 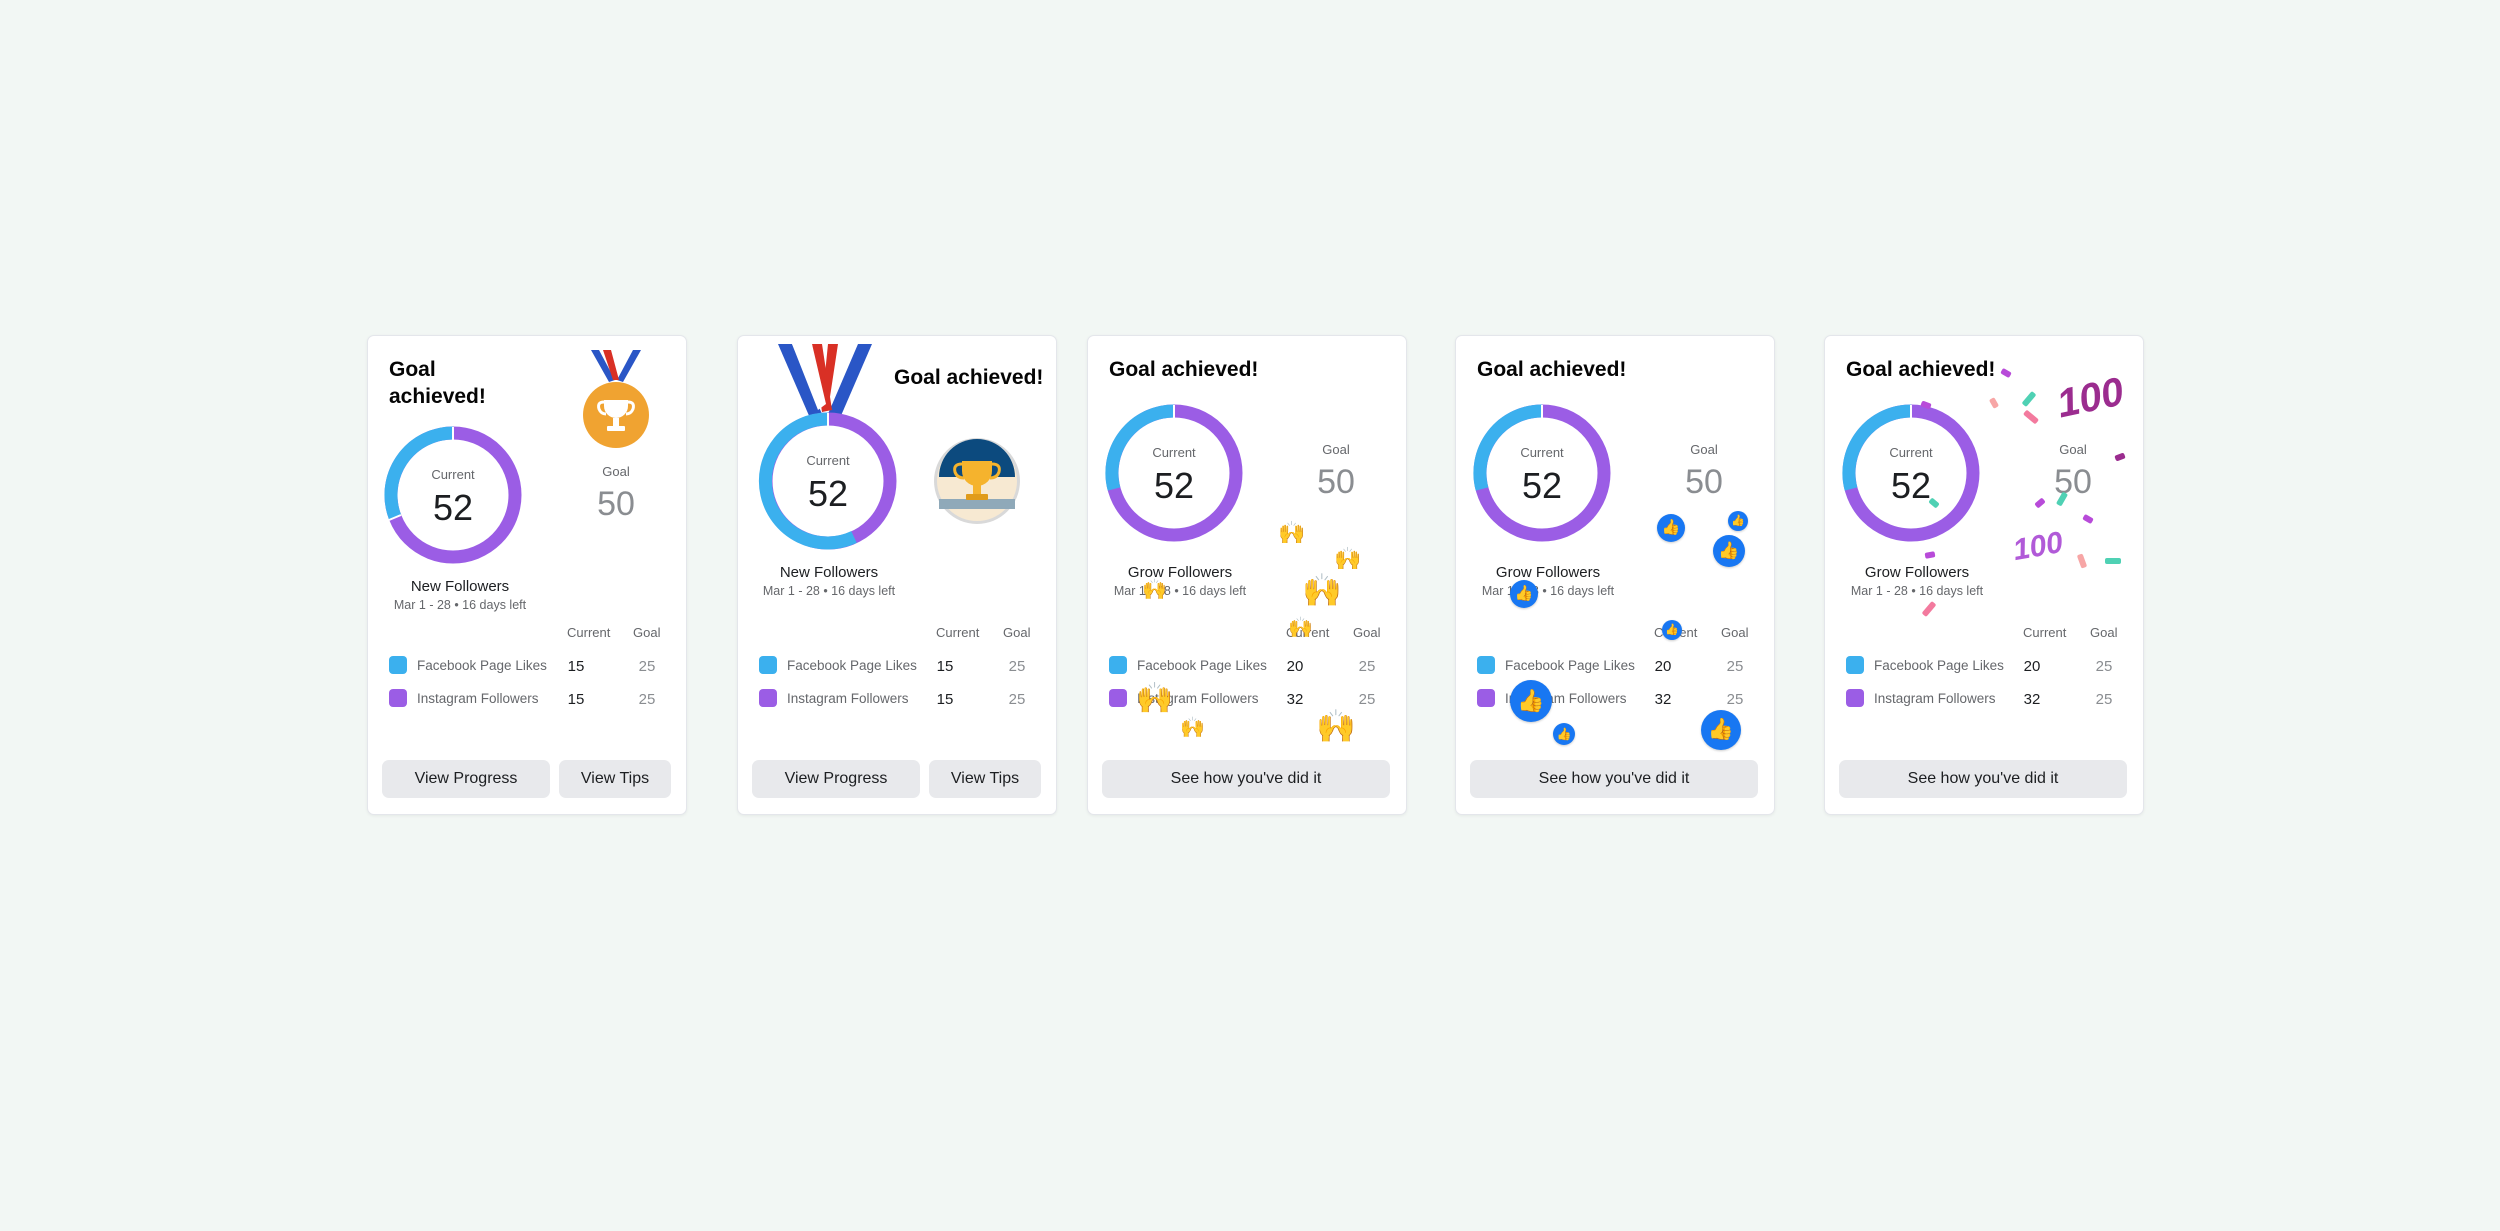 I want to click on hundred-points-emoji: 100, so click(x=2038, y=546).